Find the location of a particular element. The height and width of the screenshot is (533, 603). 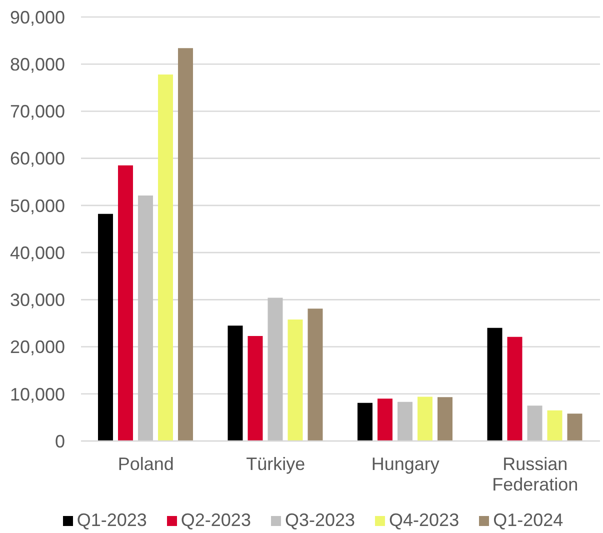

x-tick-label: Hungary is located at coordinates (405, 464).